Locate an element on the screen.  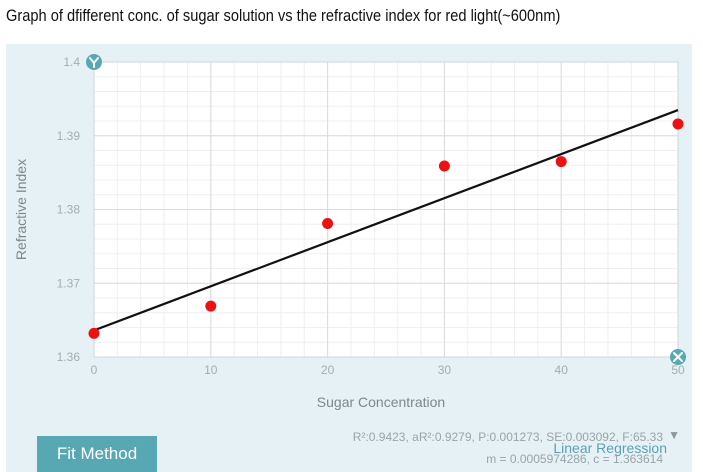
x-axis-label: Sugar Concentration is located at coordinates (381, 402).